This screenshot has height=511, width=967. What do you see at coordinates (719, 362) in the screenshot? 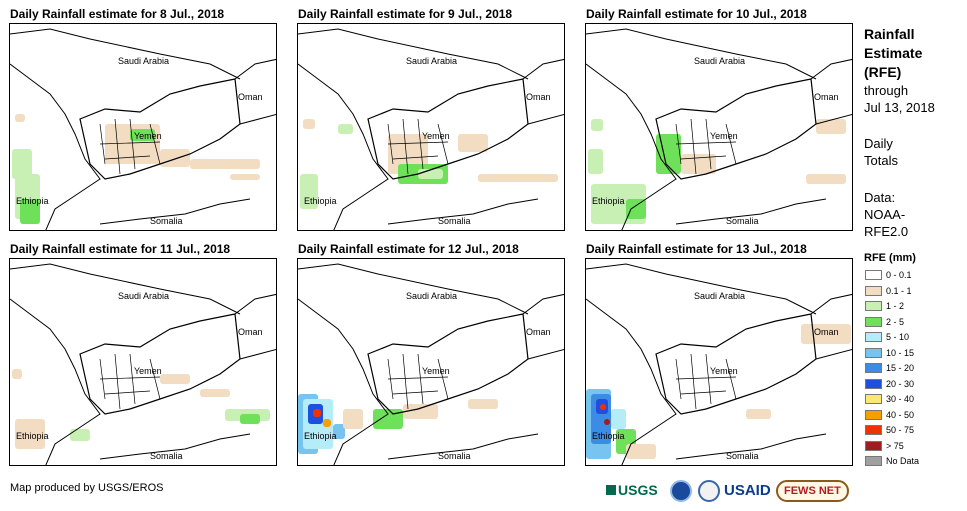
I see `rainfall-map-6: Saudi Arabia Oman Yemen Ethiopia Somalia` at bounding box center [719, 362].